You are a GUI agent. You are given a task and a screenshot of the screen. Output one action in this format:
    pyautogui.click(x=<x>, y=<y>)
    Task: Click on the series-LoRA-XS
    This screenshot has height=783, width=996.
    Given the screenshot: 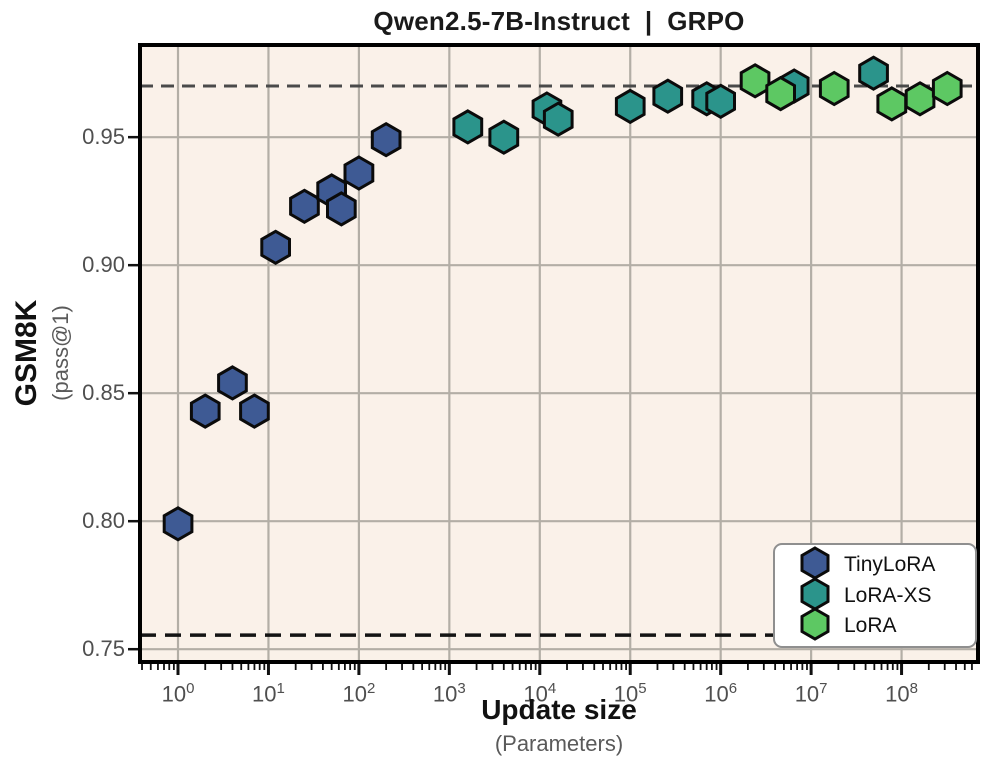 What is the action you would take?
    pyautogui.click(x=670, y=105)
    